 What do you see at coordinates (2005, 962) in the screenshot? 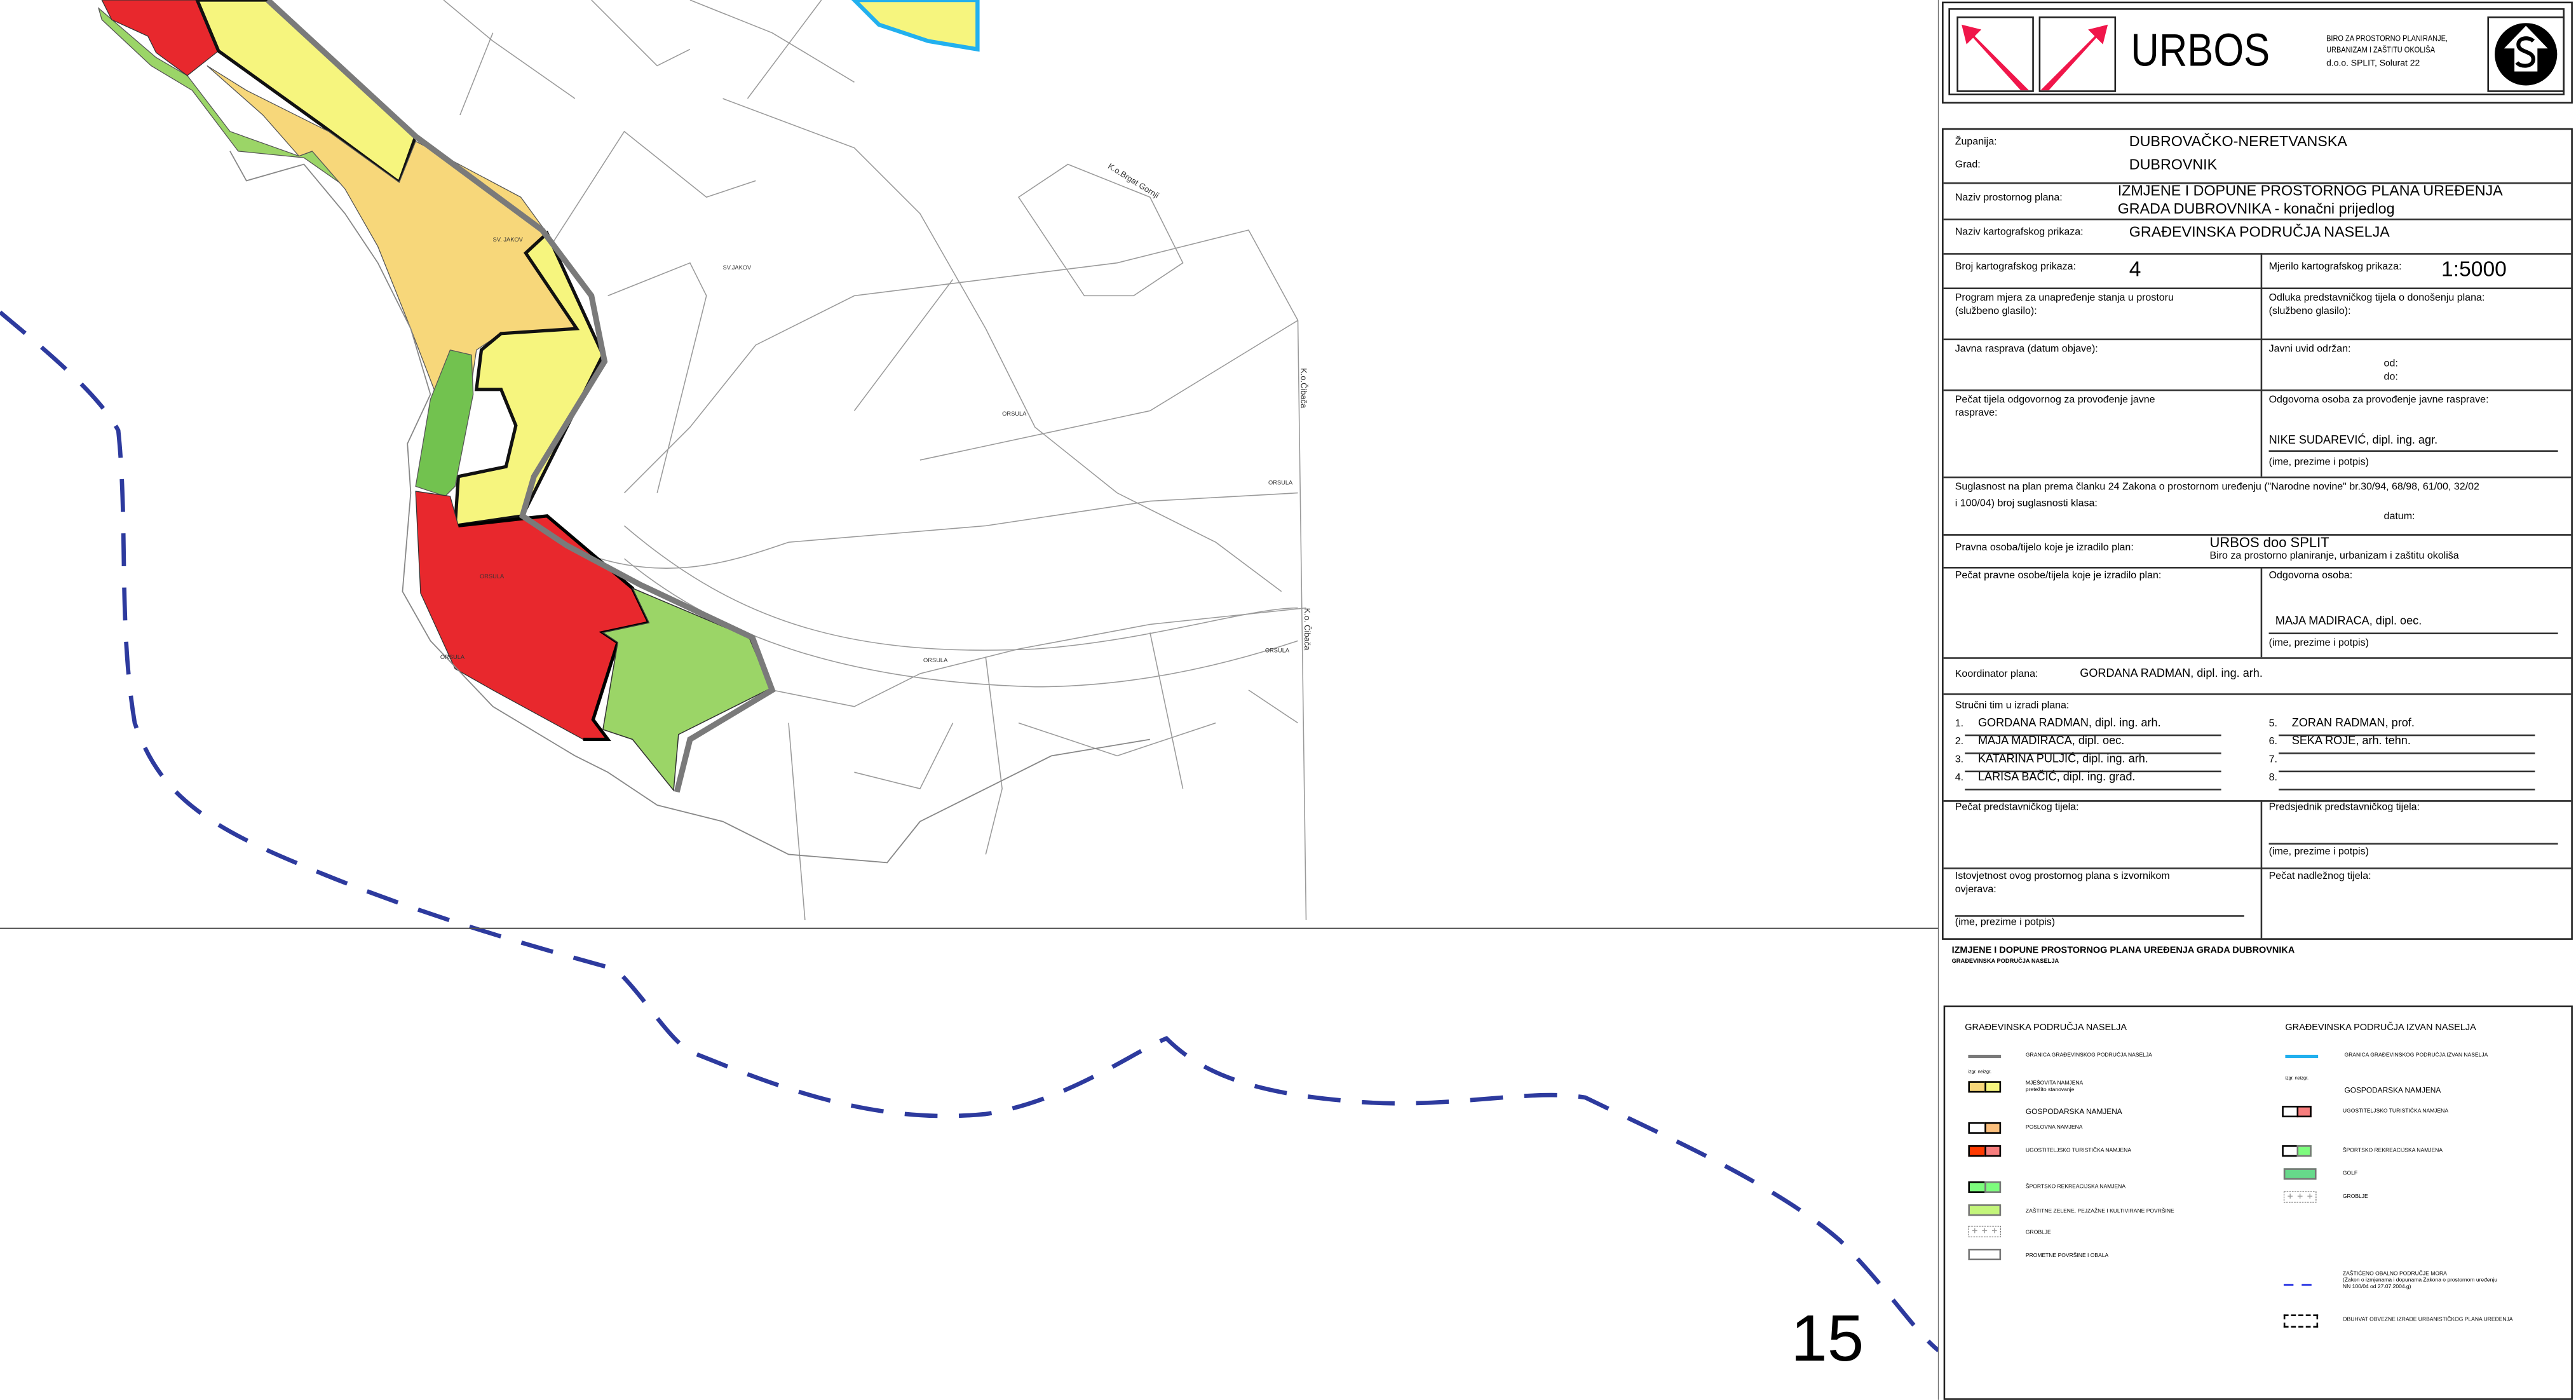
I see `legend-plan-subtitle: GRAĐEVINSKA PODRUČJA NASELJA` at bounding box center [2005, 962].